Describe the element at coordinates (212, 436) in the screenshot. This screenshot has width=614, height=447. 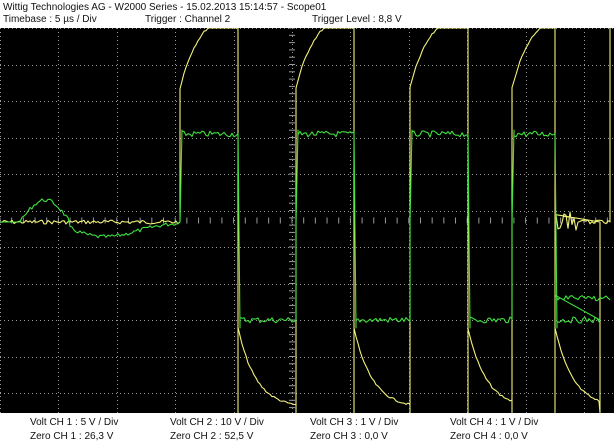
I see `ch2-zero-offset: Zero CH 2 : 52,5 V` at that location.